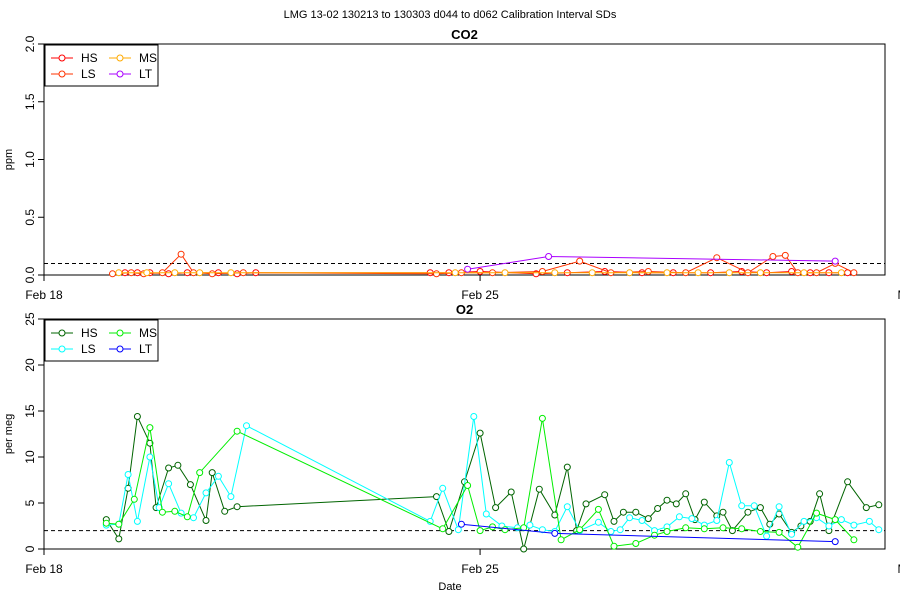 The height and width of the screenshot is (605, 900). I want to click on panel-title: O2, so click(464, 309).